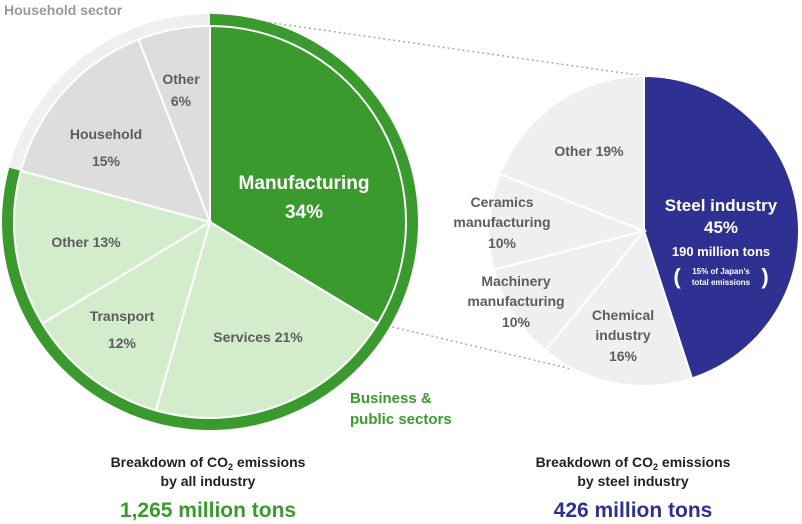  I want to click on caption-left-line2: by all industry, so click(208, 481).